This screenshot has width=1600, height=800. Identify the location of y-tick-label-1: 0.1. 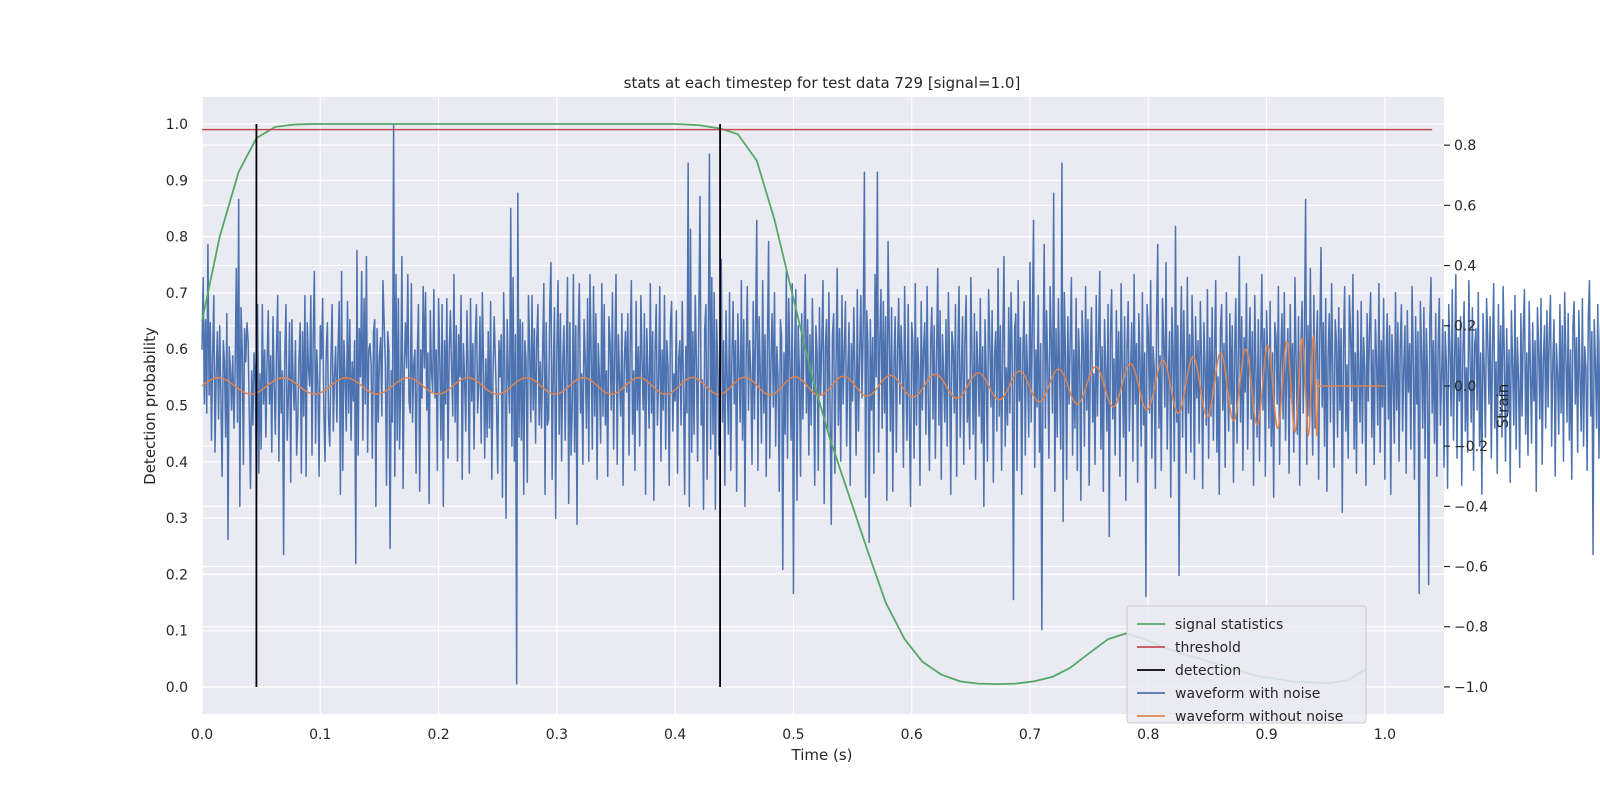
(177, 632).